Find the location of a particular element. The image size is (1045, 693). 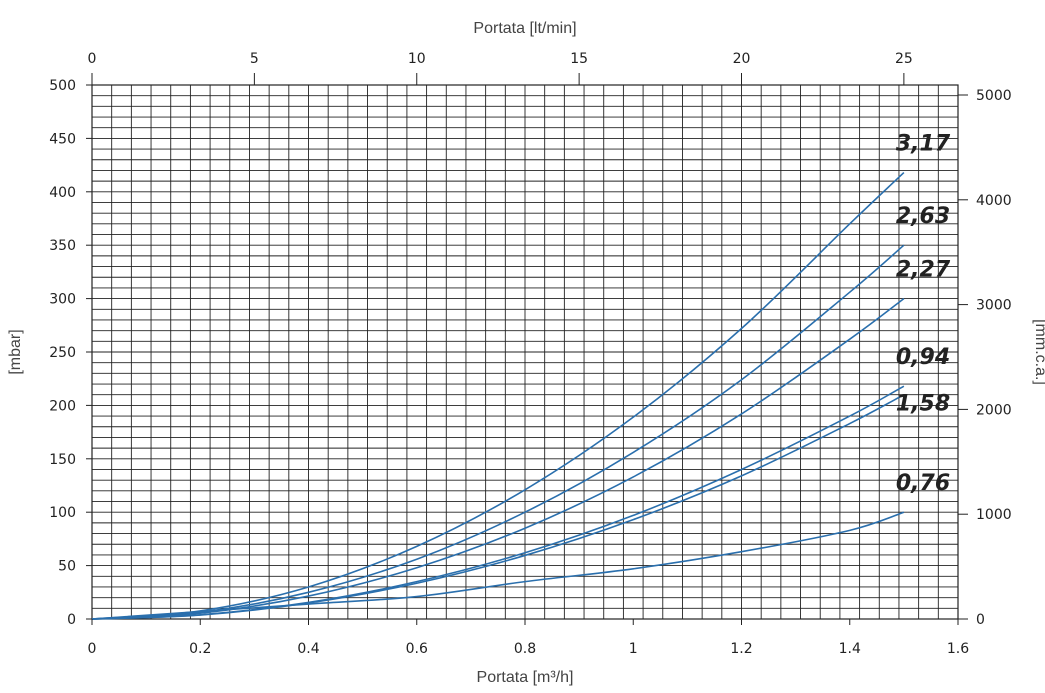

y-axis-title-right: [mm.c.a.] is located at coordinates (1038, 352).